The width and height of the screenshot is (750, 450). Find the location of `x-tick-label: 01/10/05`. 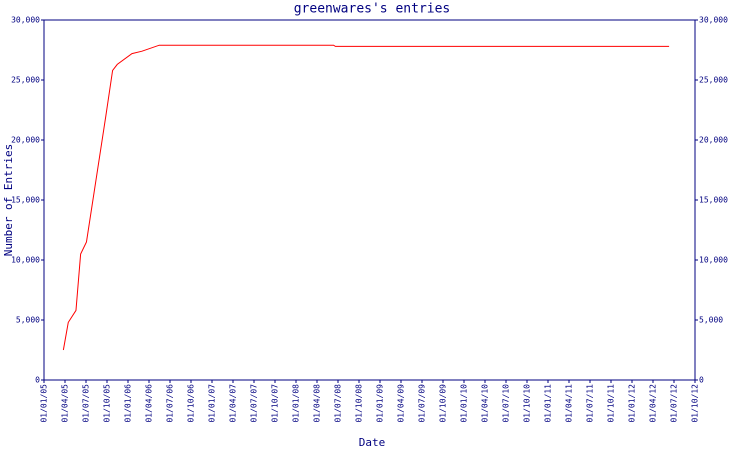

x-tick-label: 01/10/05 is located at coordinates (107, 403).